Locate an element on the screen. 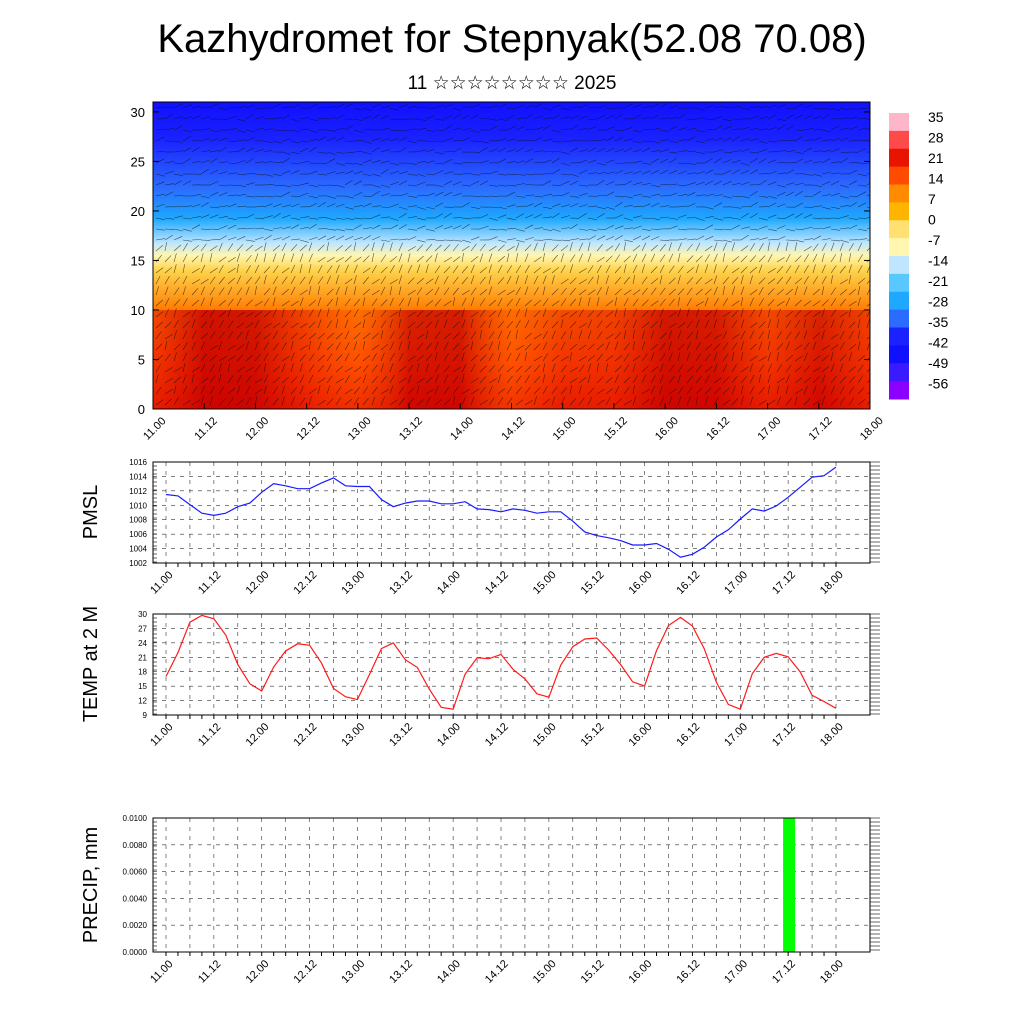 The image size is (1024, 1024). temperature-x-tick-label: 16.12 is located at coordinates (688, 735).